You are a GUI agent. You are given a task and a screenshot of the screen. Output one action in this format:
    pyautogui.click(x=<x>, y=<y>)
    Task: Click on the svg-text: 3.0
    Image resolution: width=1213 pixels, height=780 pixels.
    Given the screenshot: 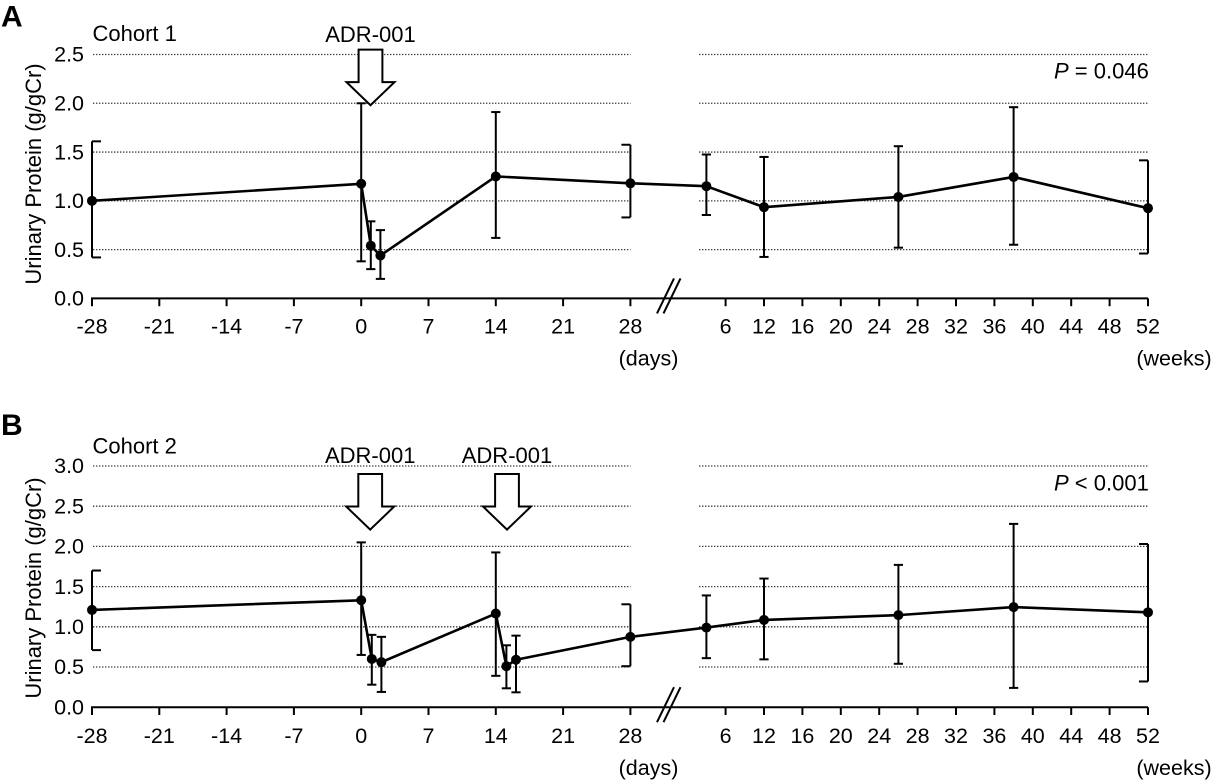 What is the action you would take?
    pyautogui.click(x=69, y=466)
    